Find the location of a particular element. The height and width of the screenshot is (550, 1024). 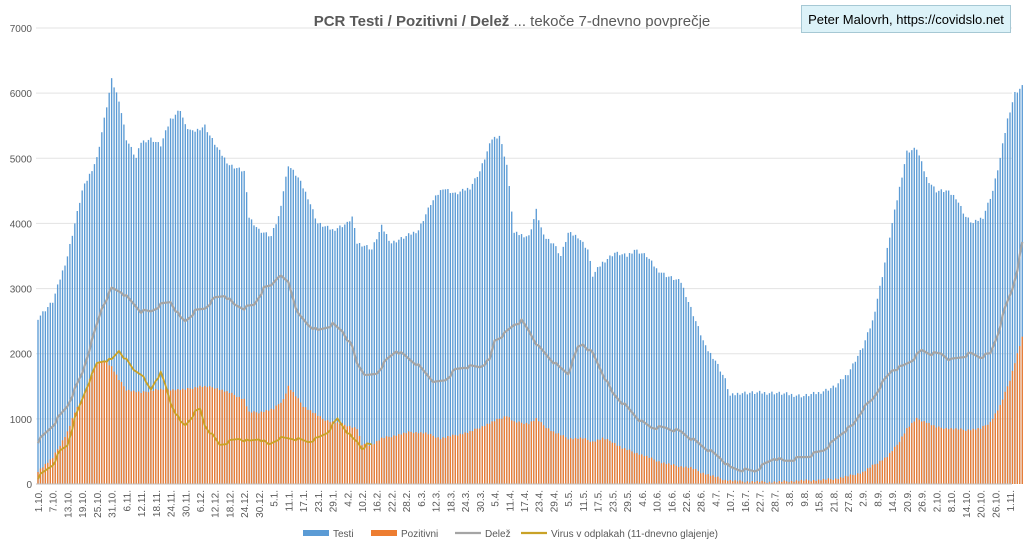

x-tick-label: 29.5. is located at coordinates (628, 501).